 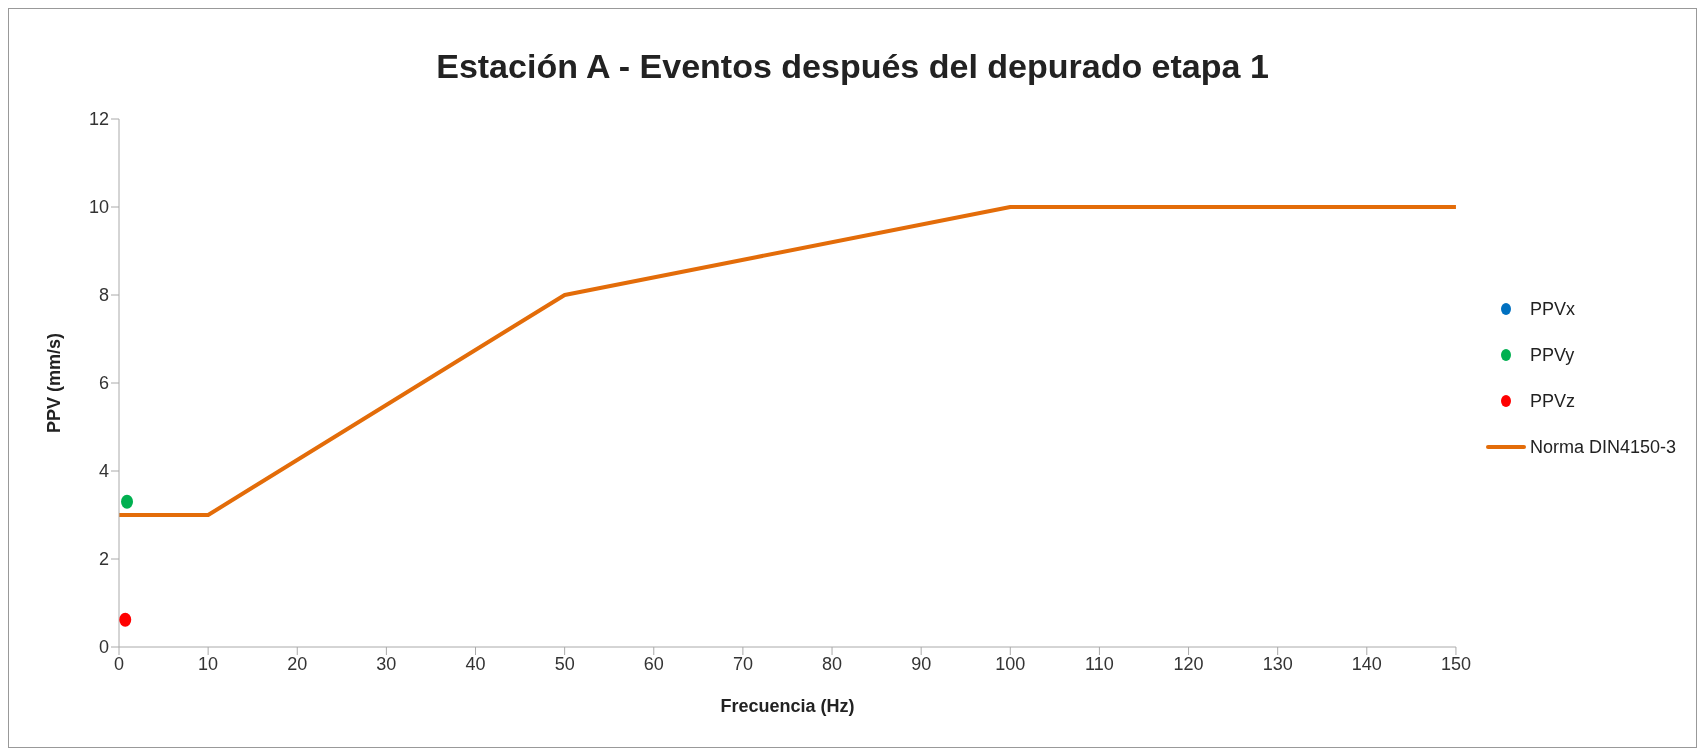 I want to click on x-tick-label: 140, so click(x=1366, y=663).